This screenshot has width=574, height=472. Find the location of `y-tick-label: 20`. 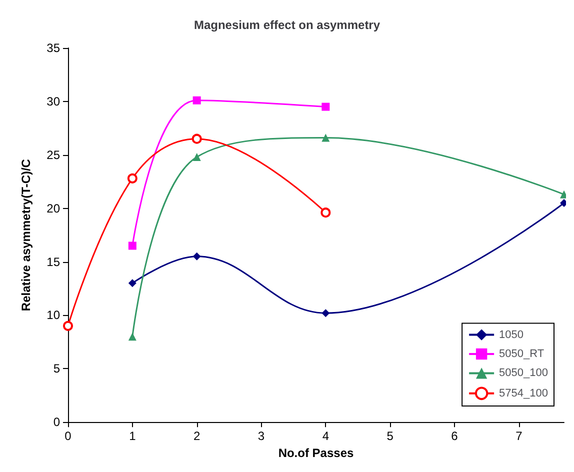

y-tick-label: 20 is located at coordinates (53, 208).